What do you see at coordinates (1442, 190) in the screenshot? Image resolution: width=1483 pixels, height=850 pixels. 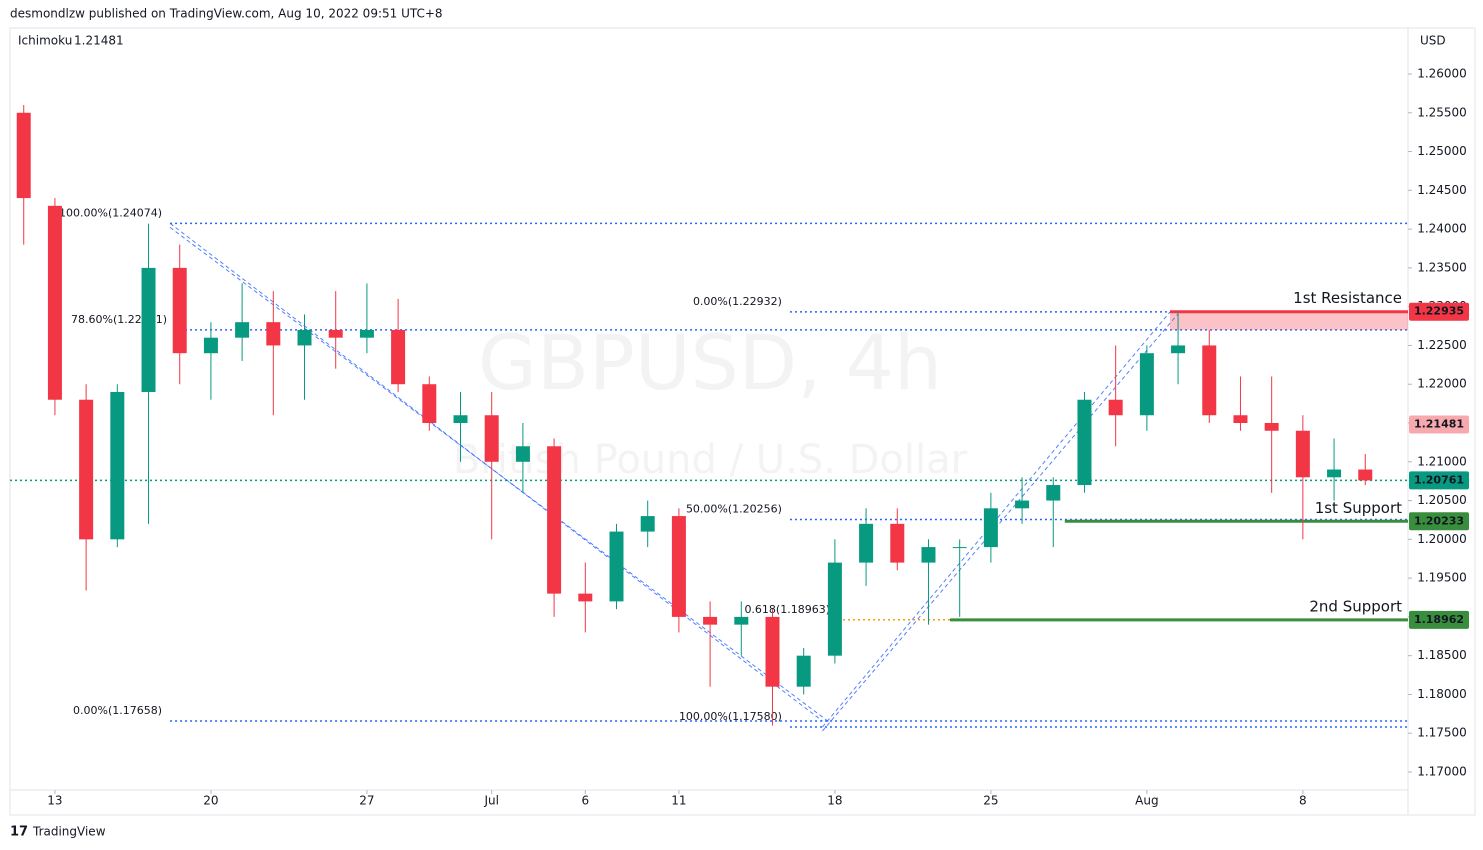 I see `y-tick-label: 1.24500` at bounding box center [1442, 190].